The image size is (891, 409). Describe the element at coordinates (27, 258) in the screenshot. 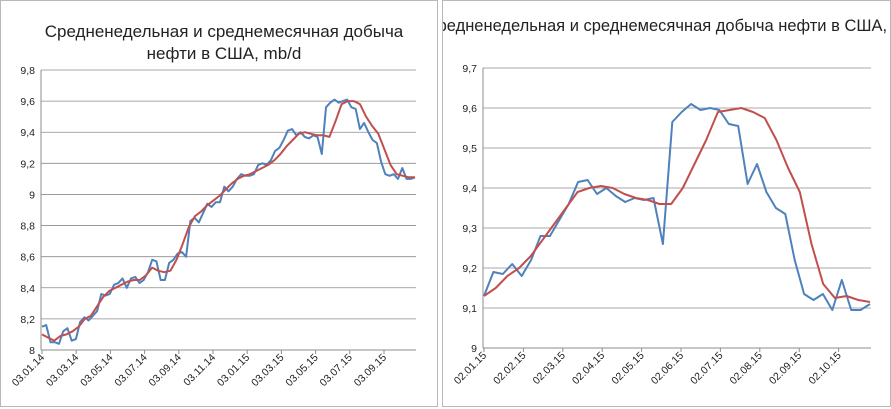

I see `y-tick-label: 8,6` at that location.